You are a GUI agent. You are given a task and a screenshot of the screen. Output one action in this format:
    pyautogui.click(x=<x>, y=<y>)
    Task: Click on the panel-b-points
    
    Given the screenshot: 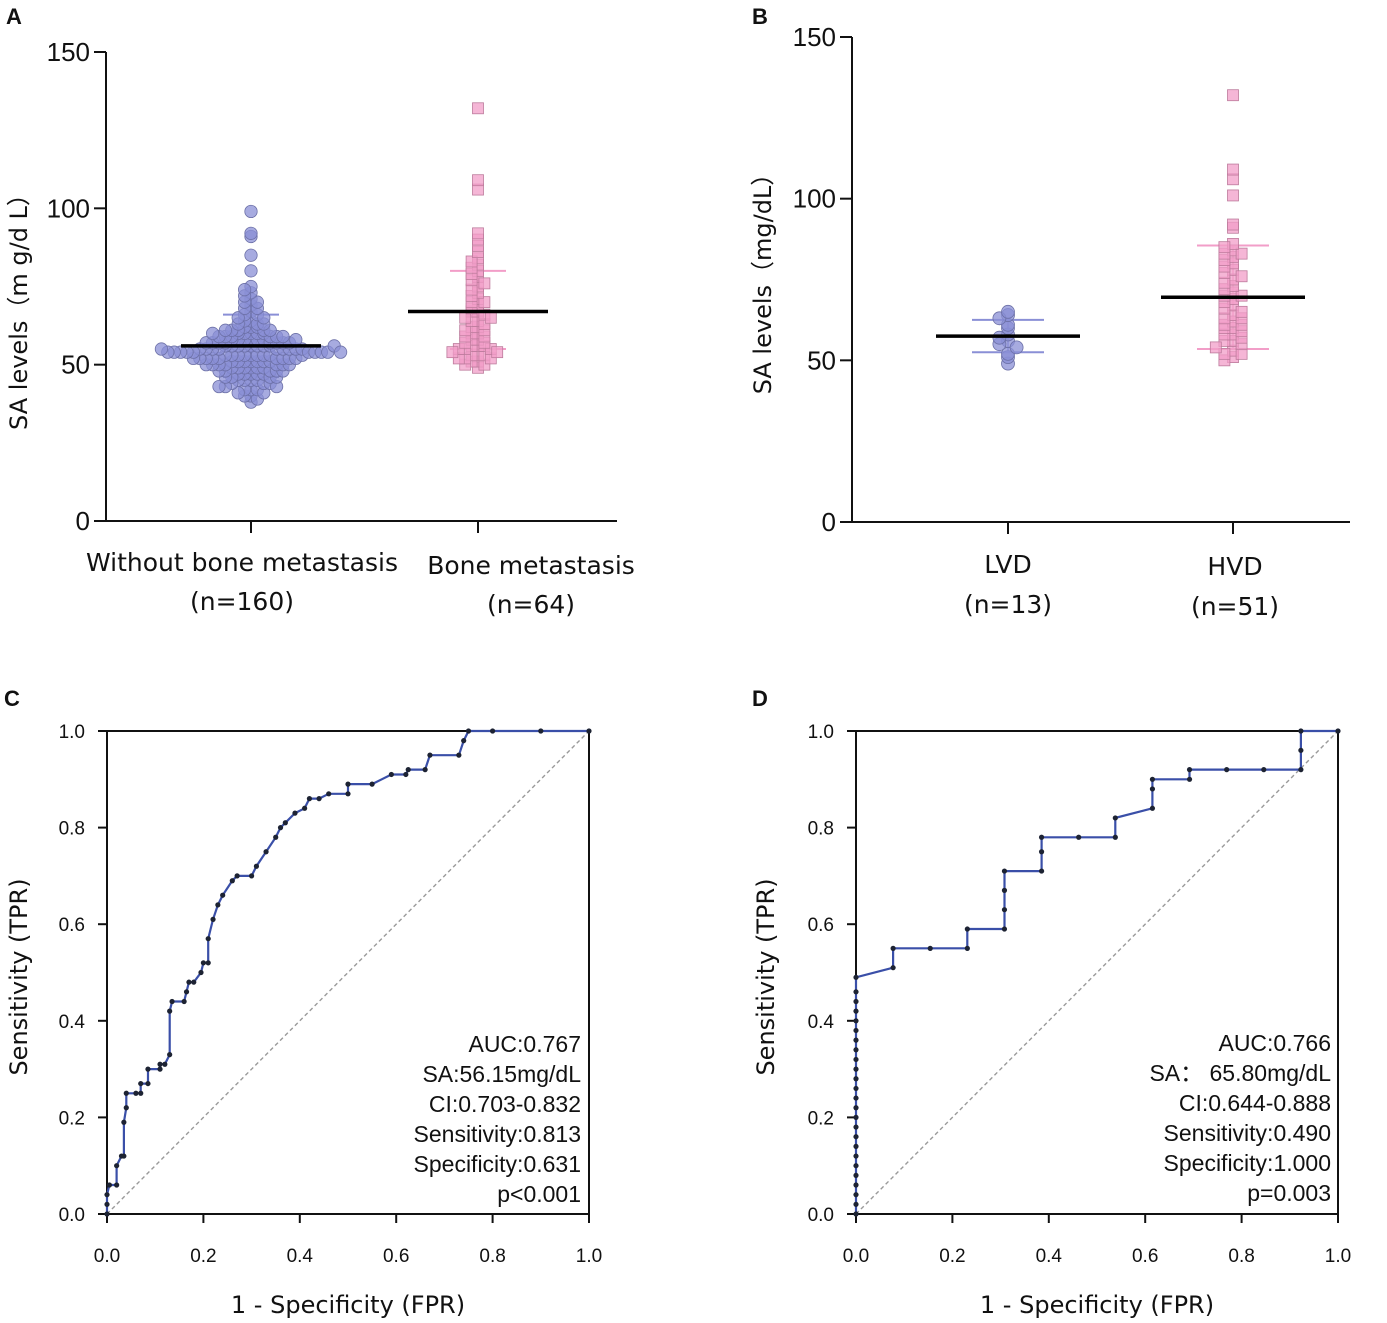 What is the action you would take?
    pyautogui.click(x=1120, y=230)
    